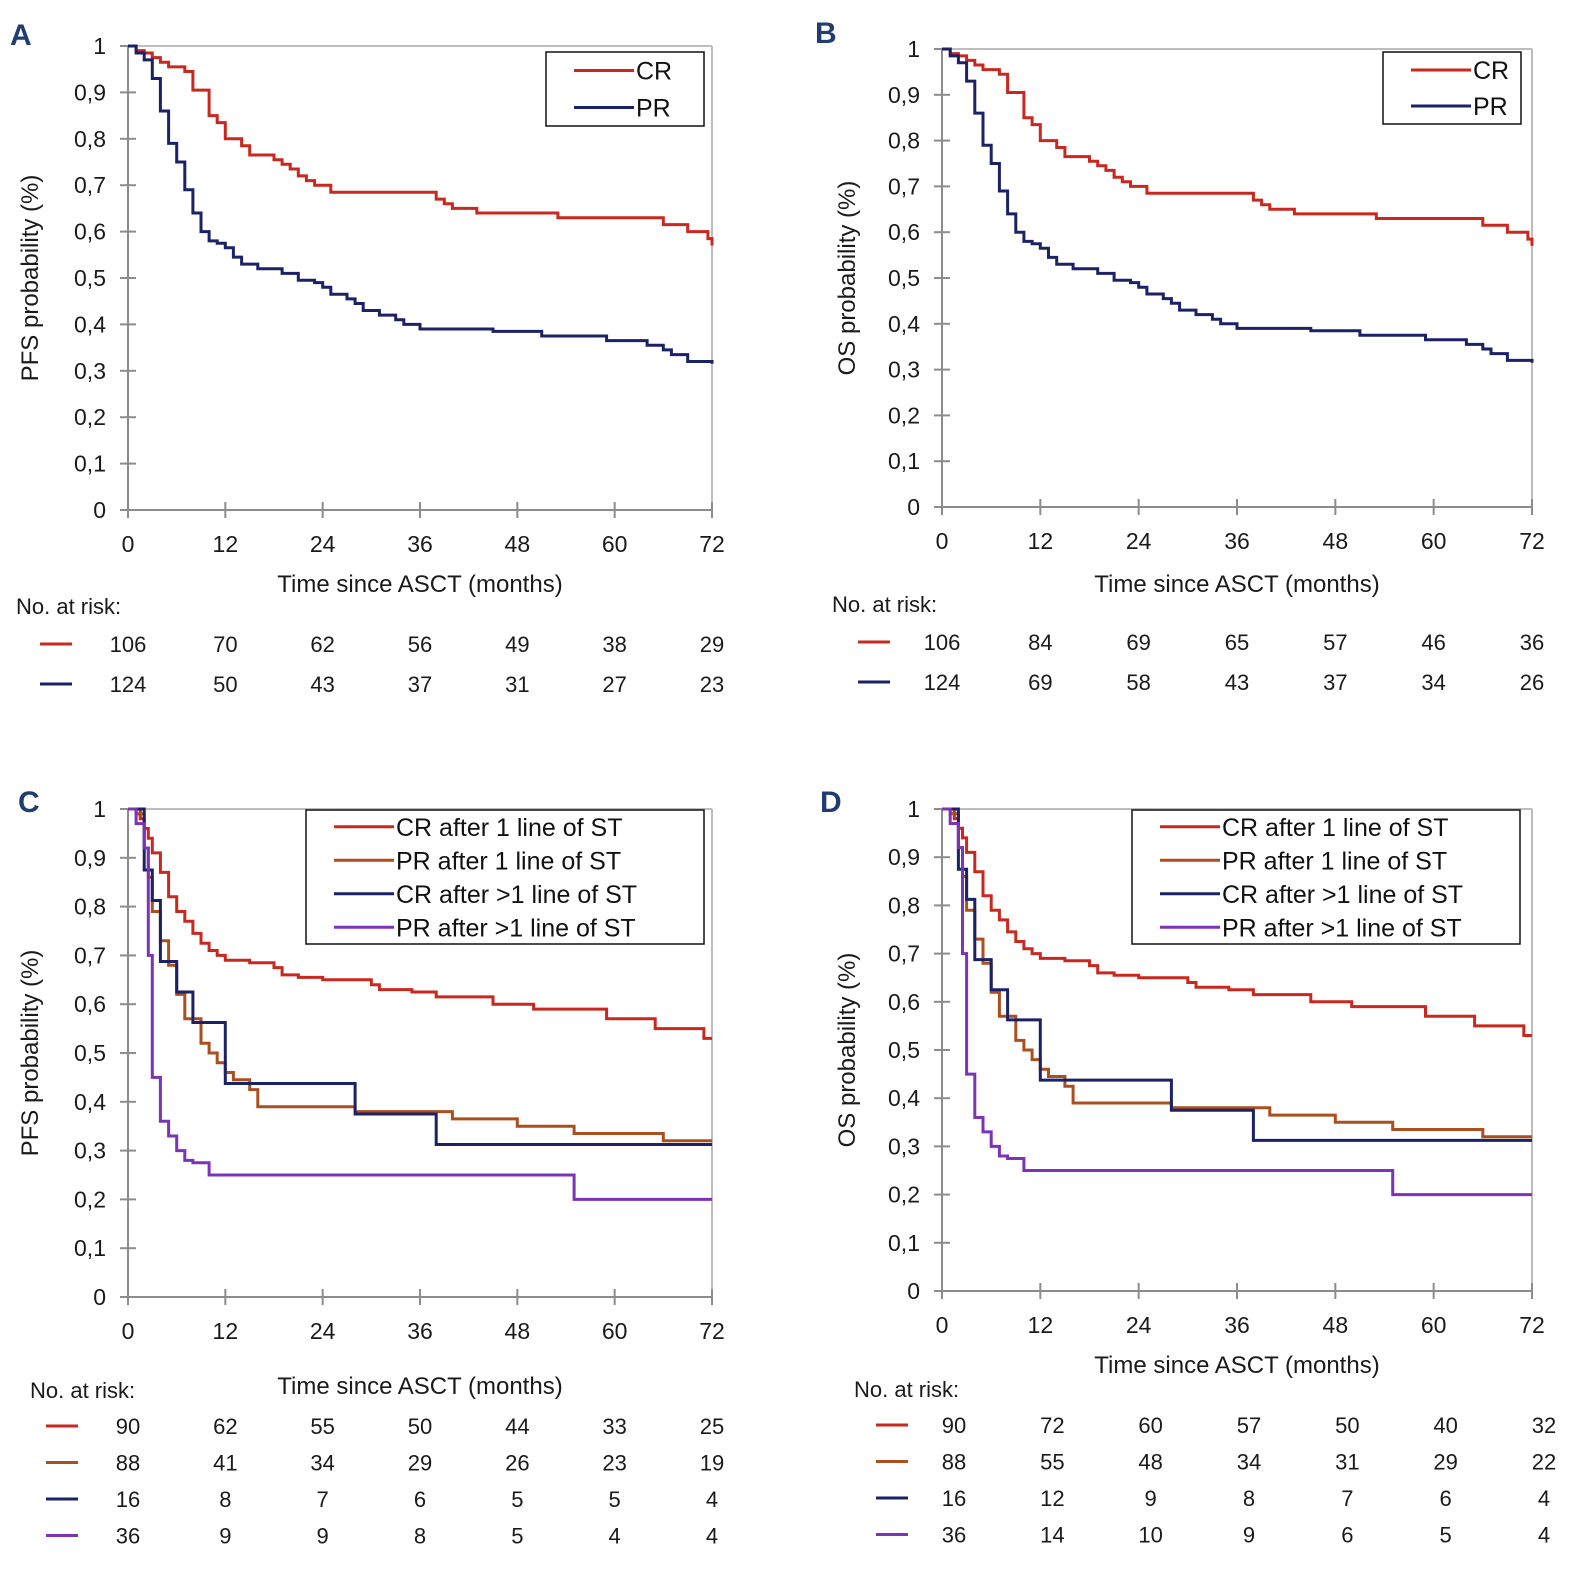 This screenshot has height=1580, width=1578. Describe the element at coordinates (322, 684) in the screenshot. I see `at-risk-value: 43` at that location.